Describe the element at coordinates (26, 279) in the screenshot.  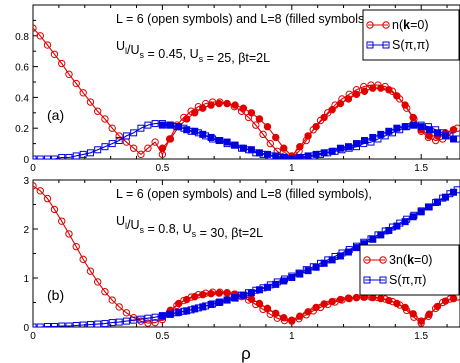
I see `y-tick-label: 1` at that location.